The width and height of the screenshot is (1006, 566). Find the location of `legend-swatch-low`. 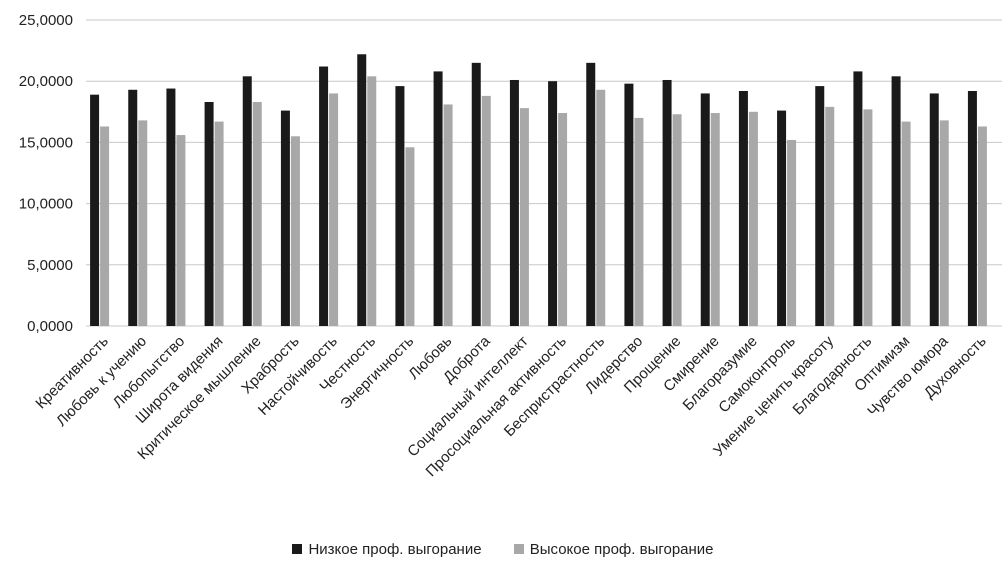

legend-swatch-low is located at coordinates (297, 549).